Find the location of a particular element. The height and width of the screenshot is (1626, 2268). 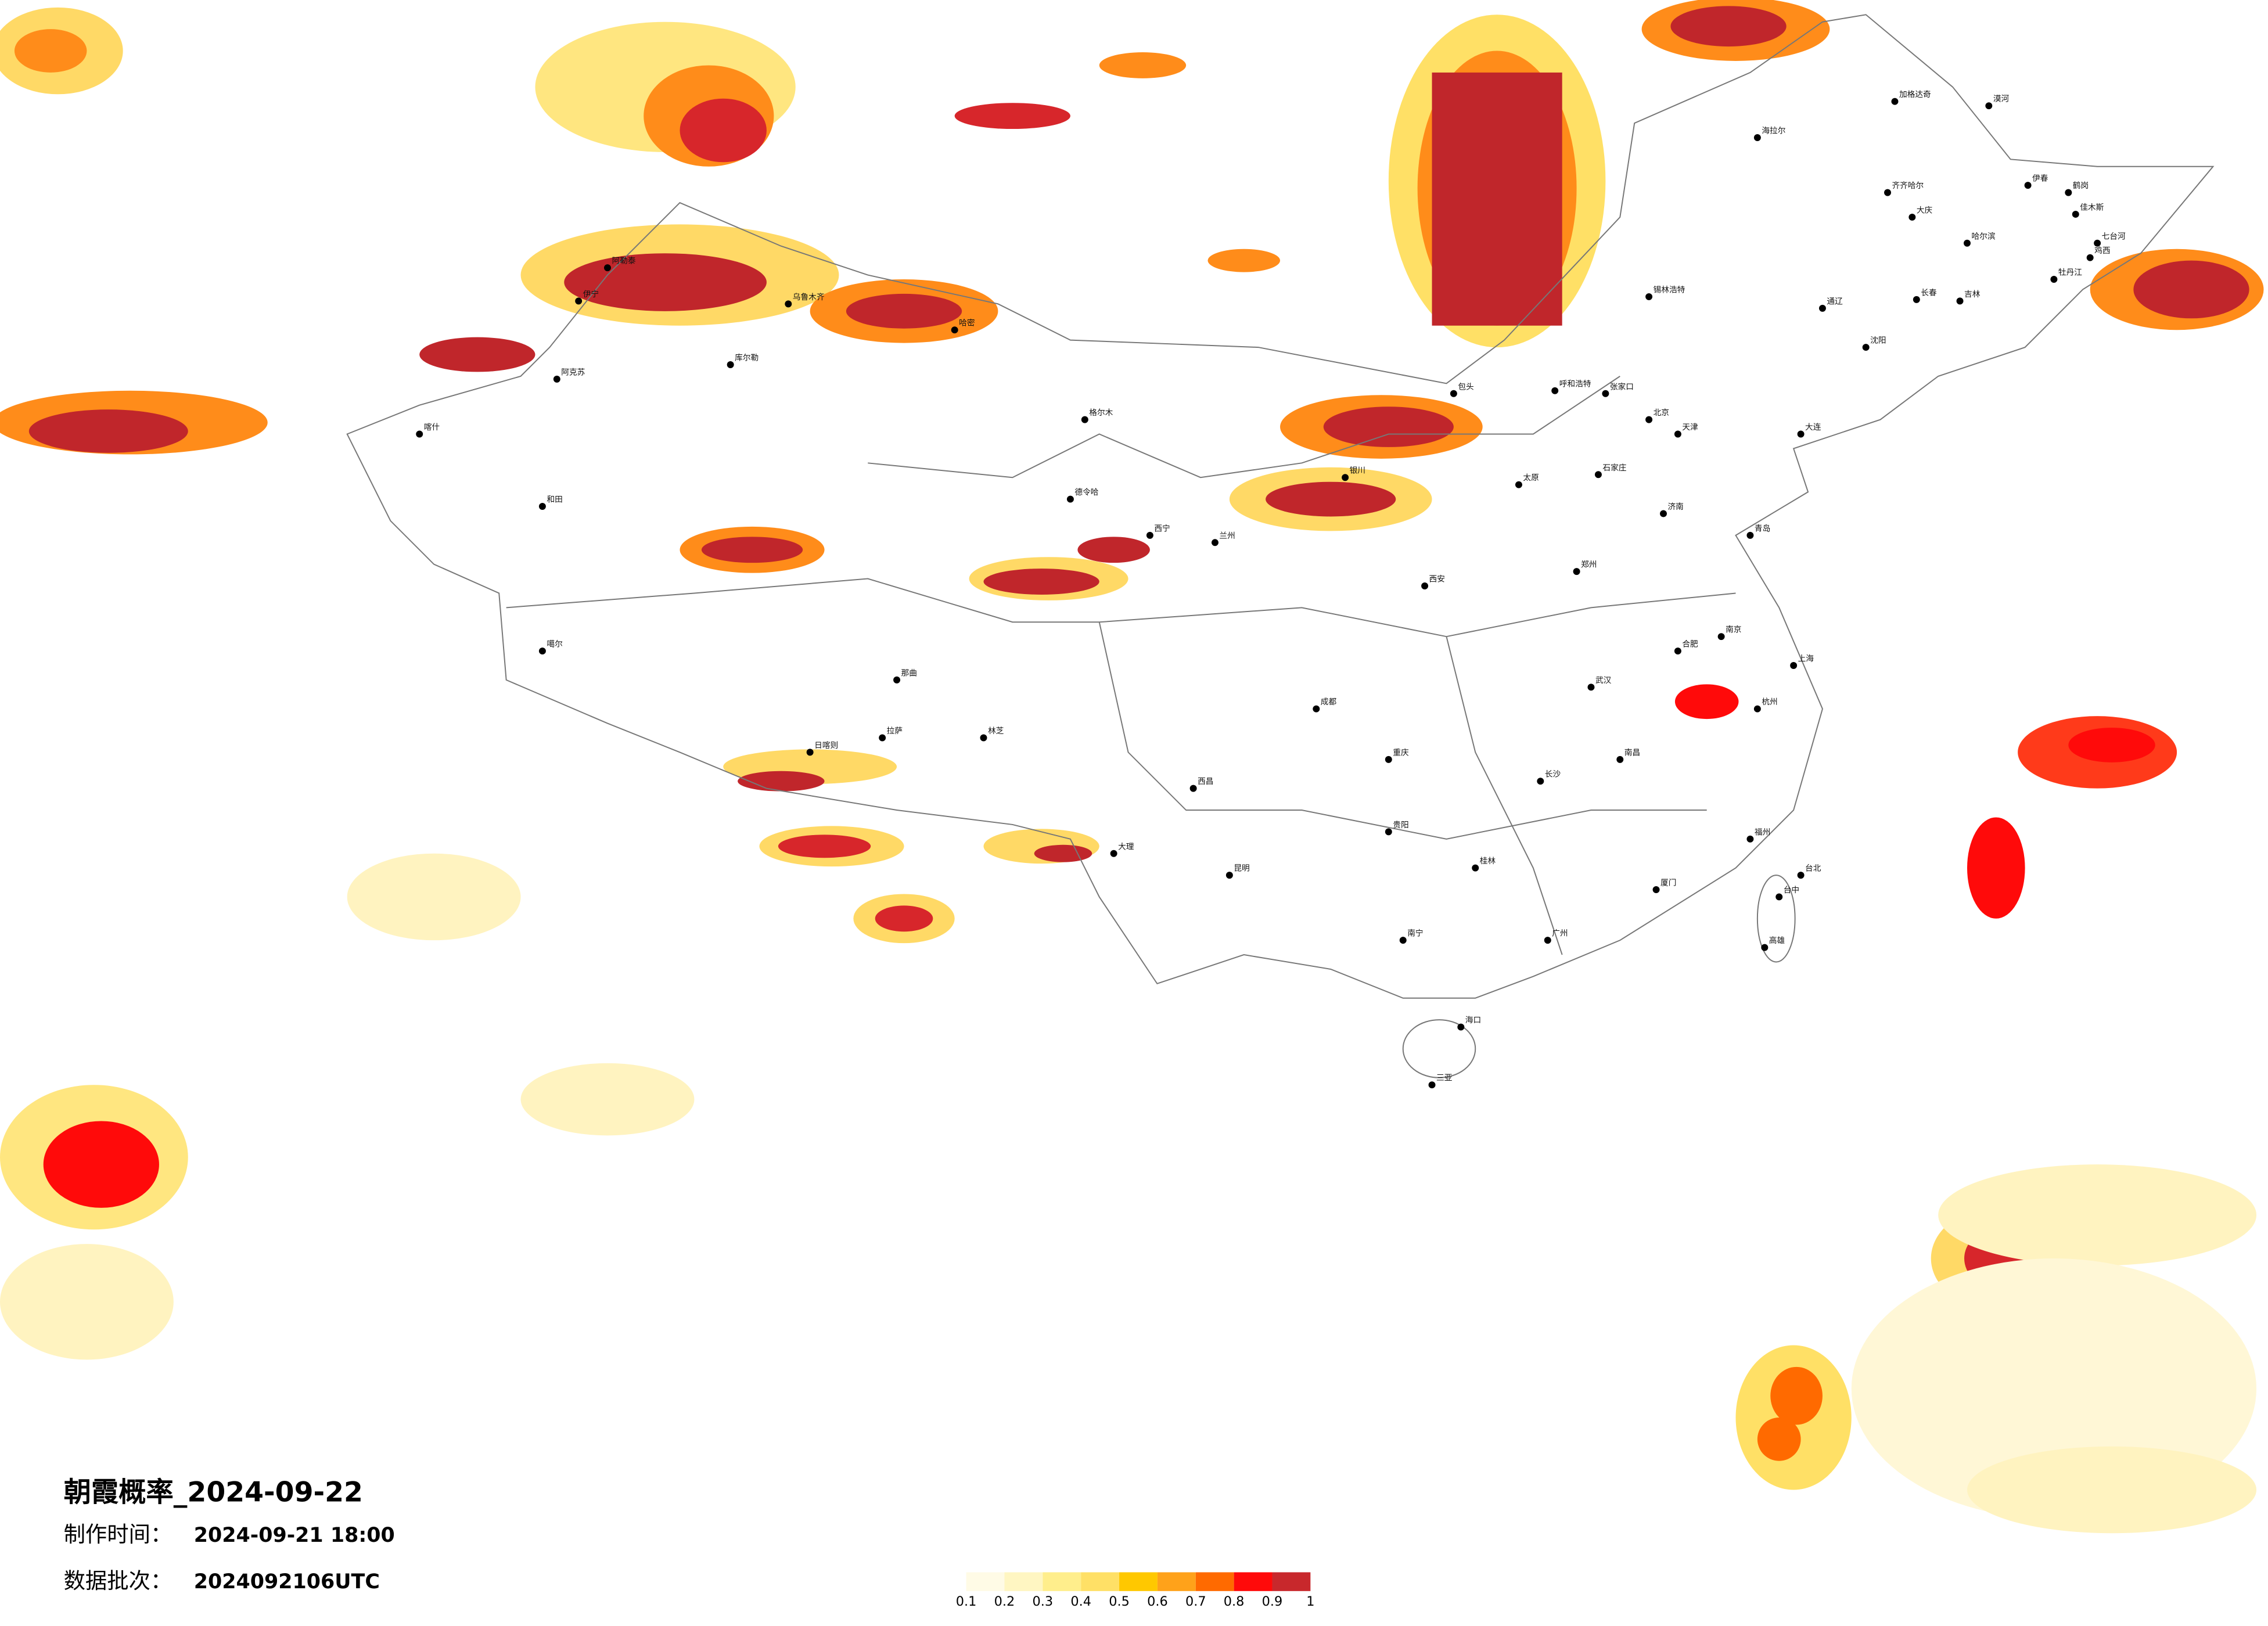

city-label: 牡丹江 is located at coordinates (2070, 273).